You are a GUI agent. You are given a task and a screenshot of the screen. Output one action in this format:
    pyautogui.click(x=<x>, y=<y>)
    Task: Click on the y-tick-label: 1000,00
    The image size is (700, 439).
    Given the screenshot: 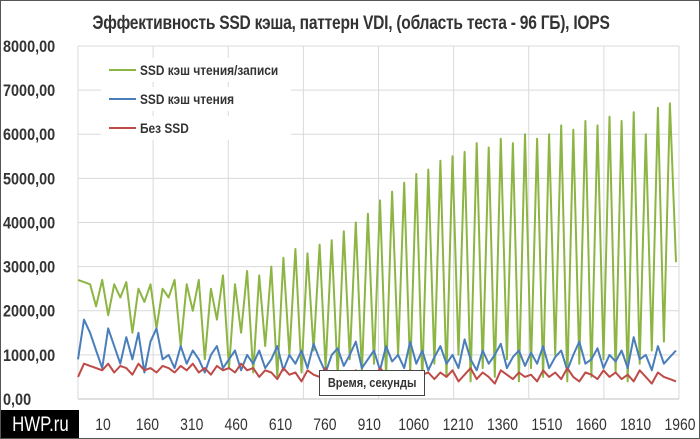 What is the action you would take?
    pyautogui.click(x=29, y=356)
    